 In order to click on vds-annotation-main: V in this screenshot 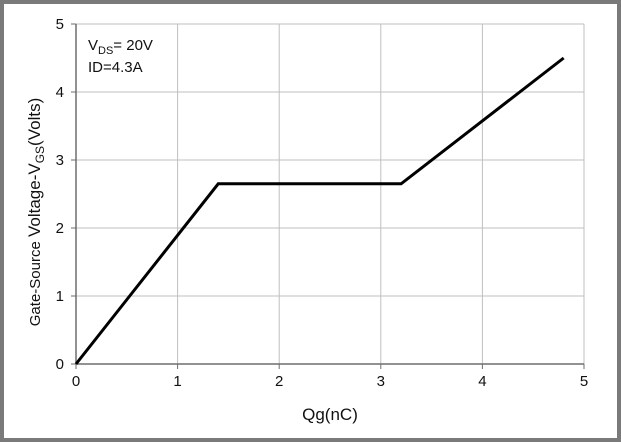, I will do `click(93, 45)`.